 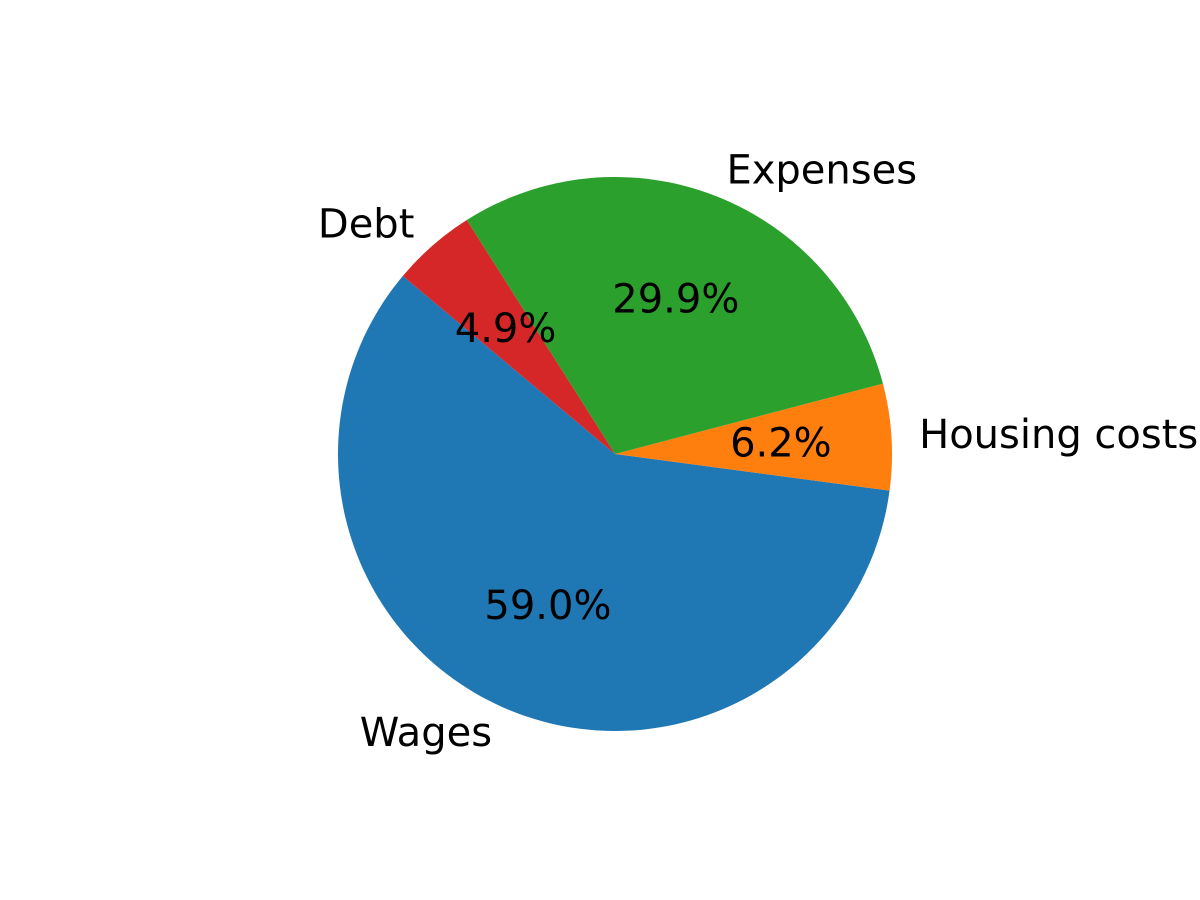 I want to click on pct-label-expenses: 29.9%, so click(x=675, y=299).